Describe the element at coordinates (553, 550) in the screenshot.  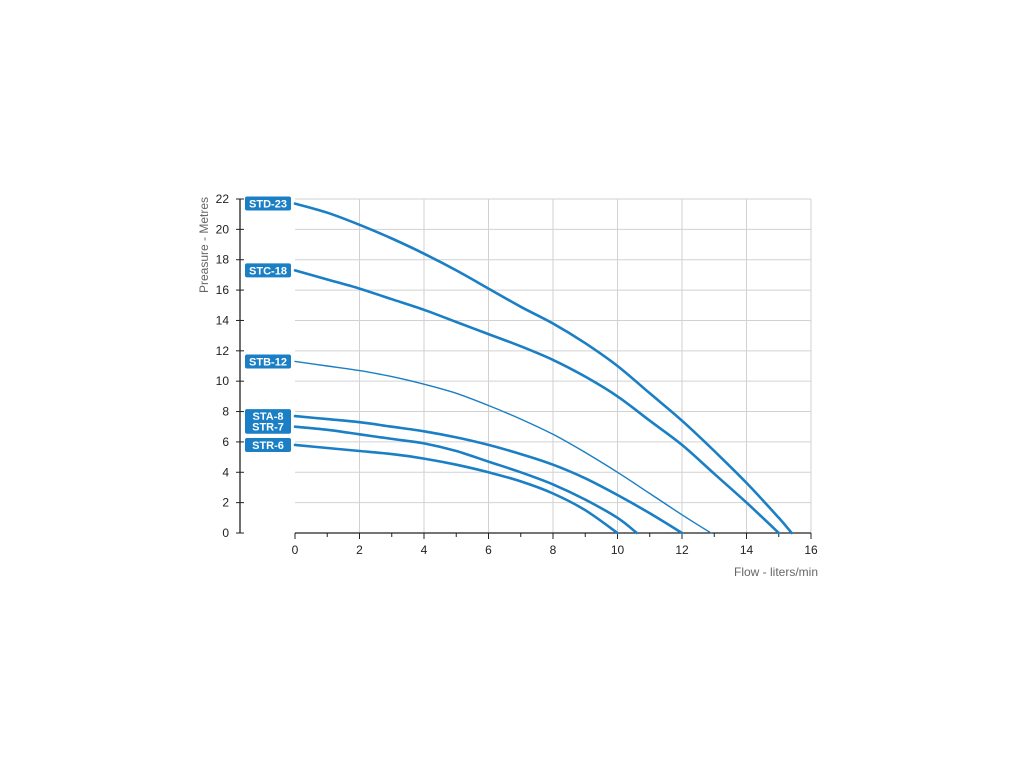
I see `x-tick-label: 8` at that location.